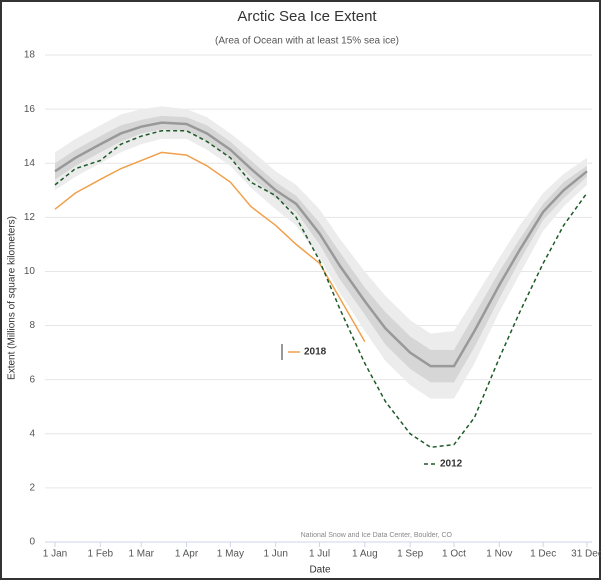 This screenshot has height=580, width=601. Describe the element at coordinates (230, 554) in the screenshot. I see `x-tick-label: 1 May` at that location.